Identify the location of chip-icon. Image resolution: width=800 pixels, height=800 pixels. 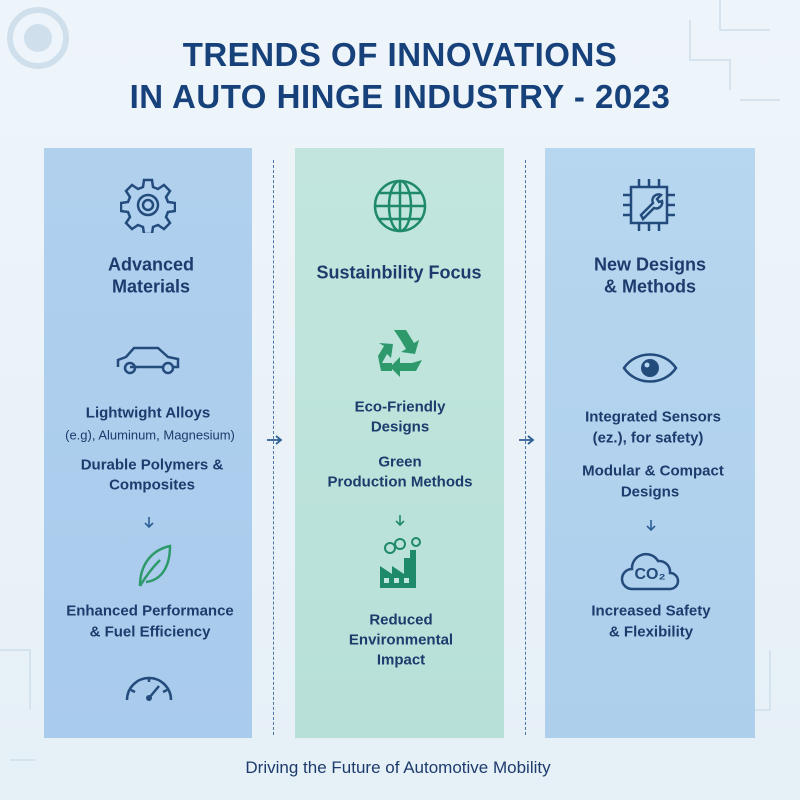
(649, 205).